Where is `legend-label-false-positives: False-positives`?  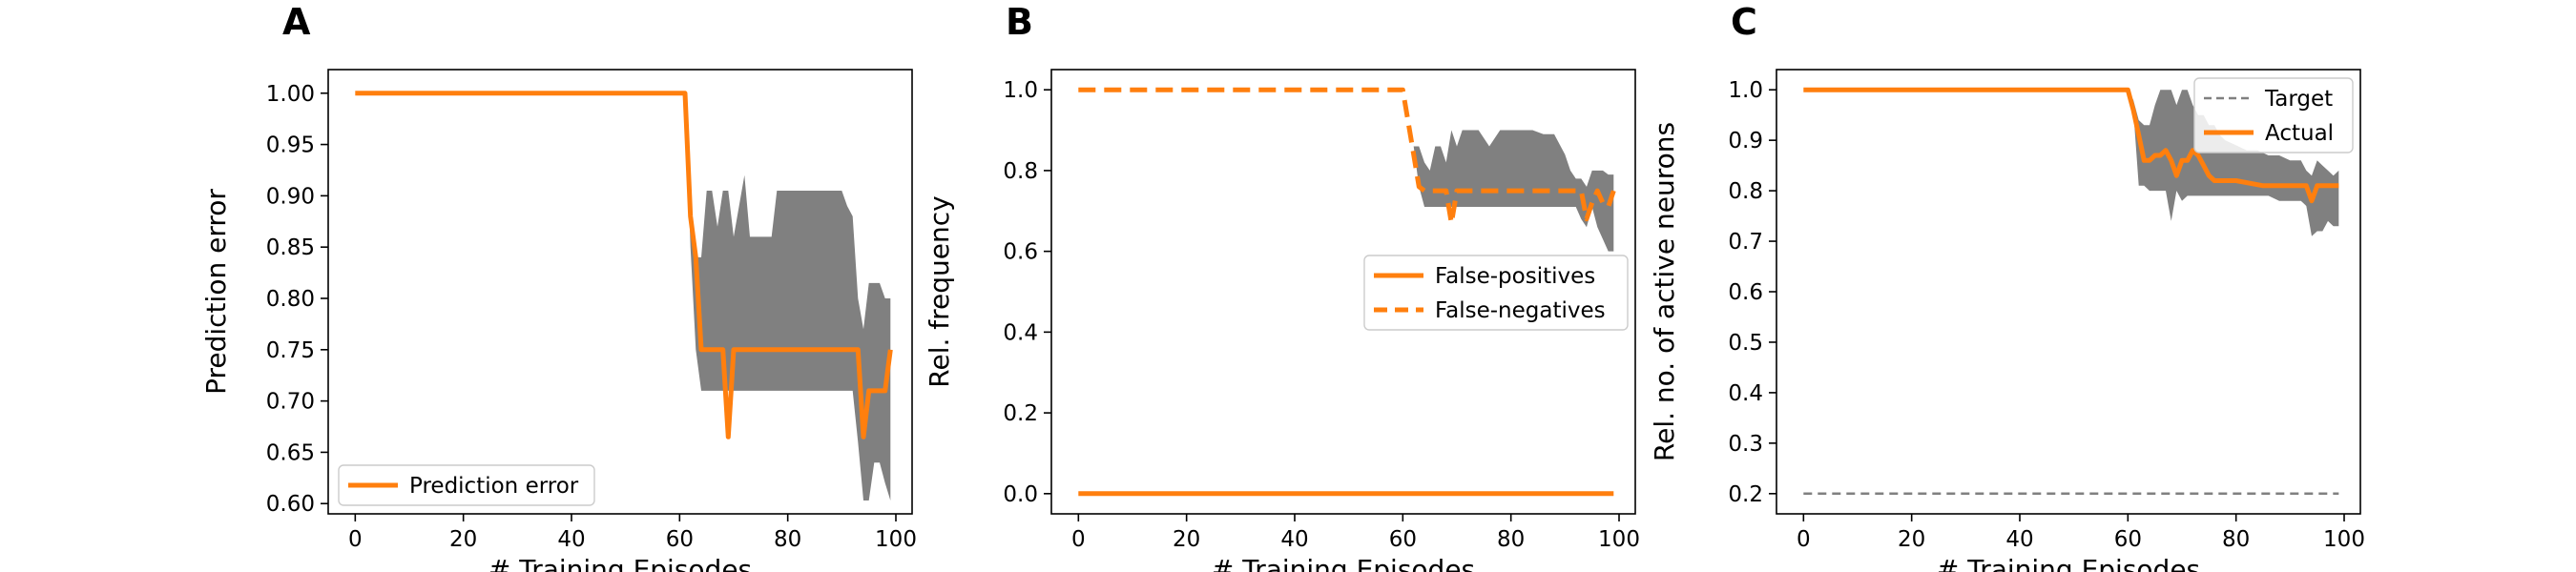 legend-label-false-positives: False-positives is located at coordinates (1515, 276).